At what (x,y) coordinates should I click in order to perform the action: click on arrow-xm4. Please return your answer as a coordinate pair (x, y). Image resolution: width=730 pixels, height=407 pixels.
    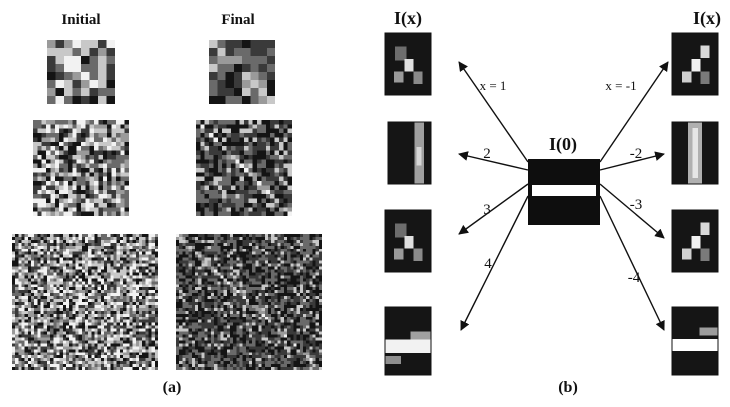
    Looking at the image, I should click on (632, 263).